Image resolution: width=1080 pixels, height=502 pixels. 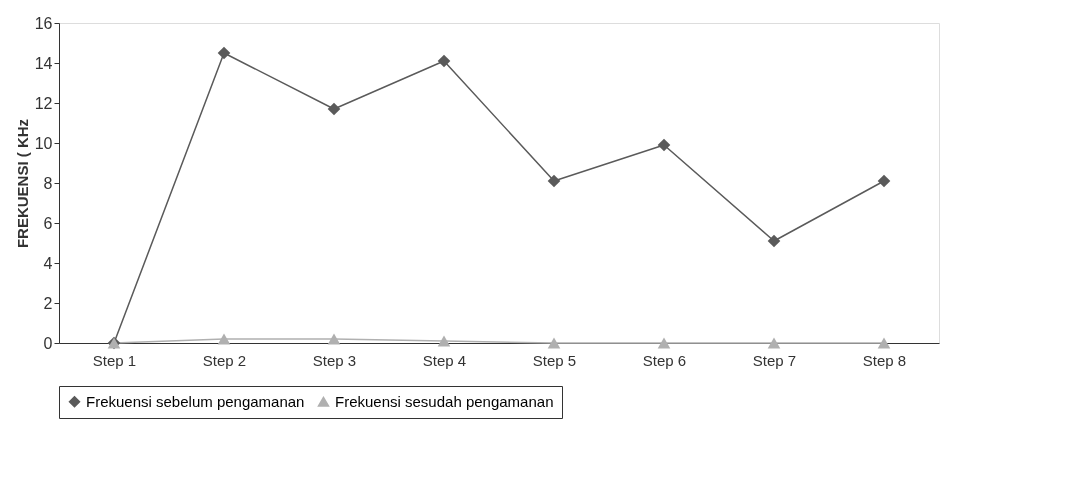 I want to click on x-tick-label: Step 3, so click(x=334, y=360).